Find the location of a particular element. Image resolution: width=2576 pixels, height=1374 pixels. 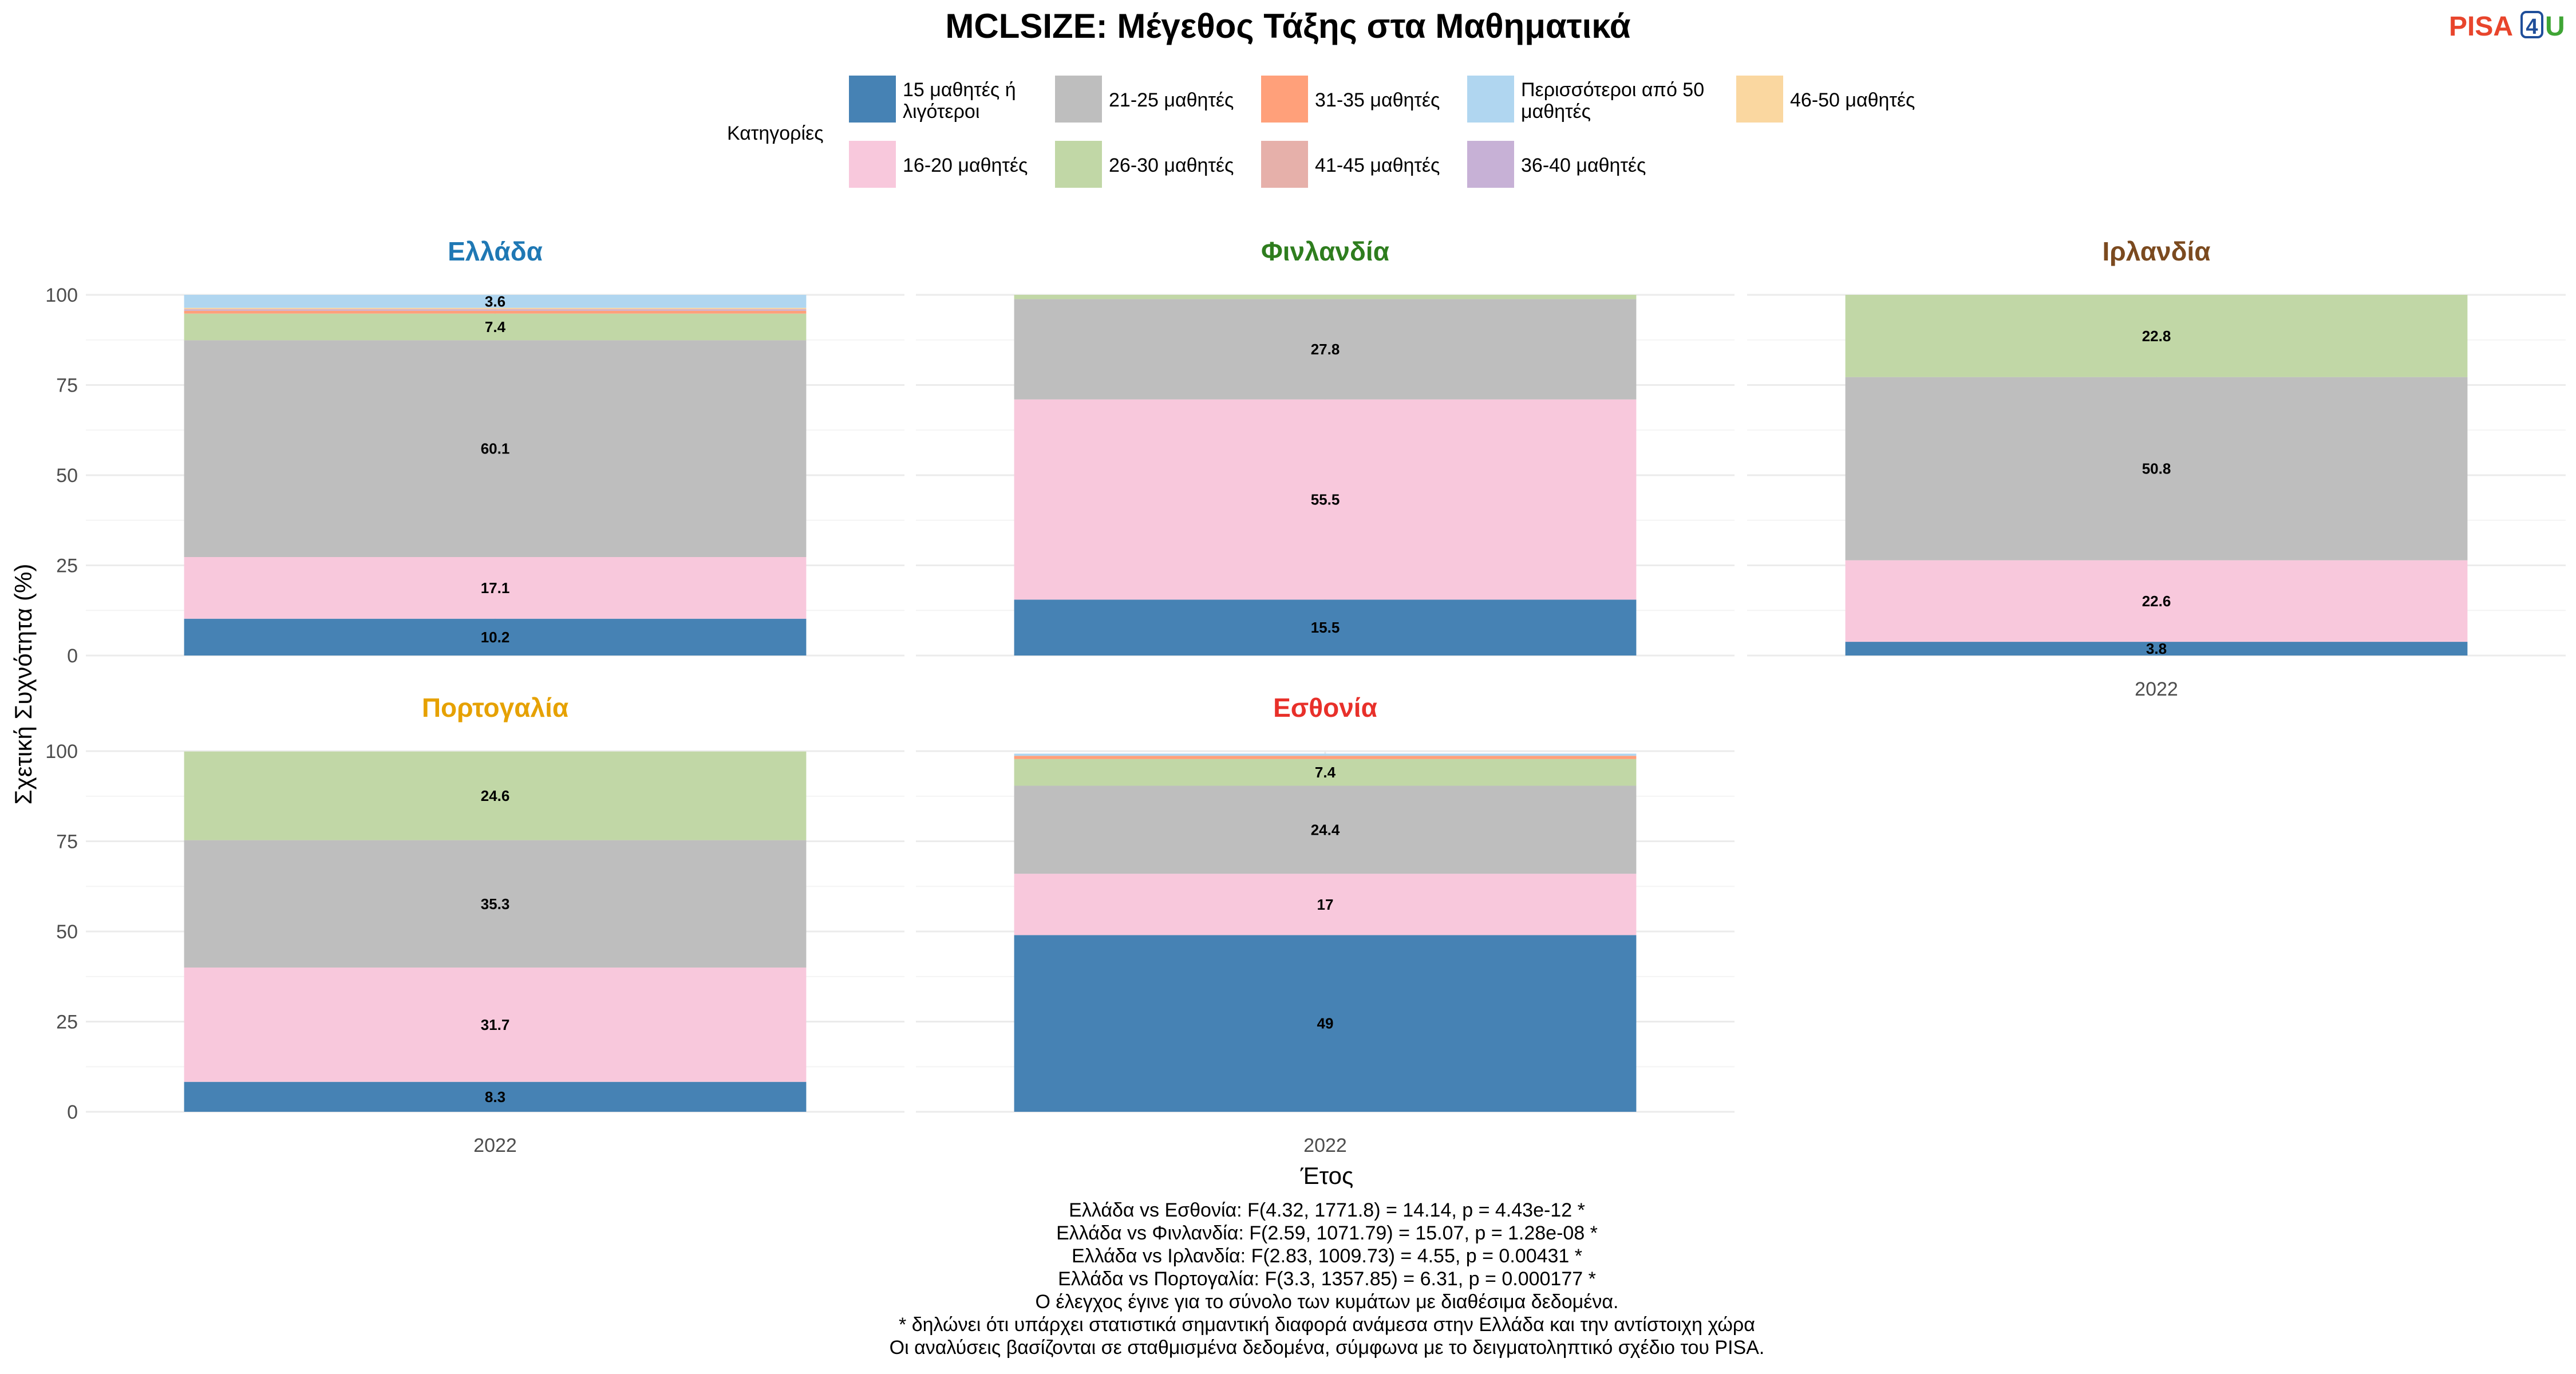

legend-item-c50p: Περισσότεροι από 50 μαθητές is located at coordinates (1585, 99).